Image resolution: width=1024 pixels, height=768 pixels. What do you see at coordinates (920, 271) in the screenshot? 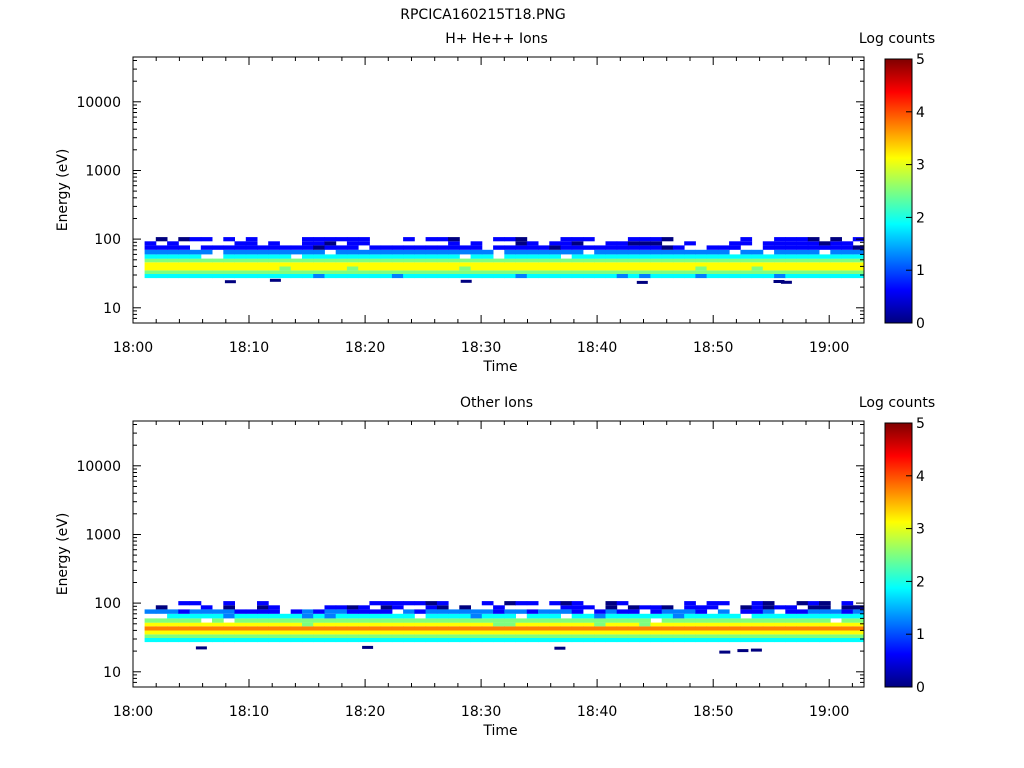
I see `colorbar-tick-label: 1` at bounding box center [920, 271].